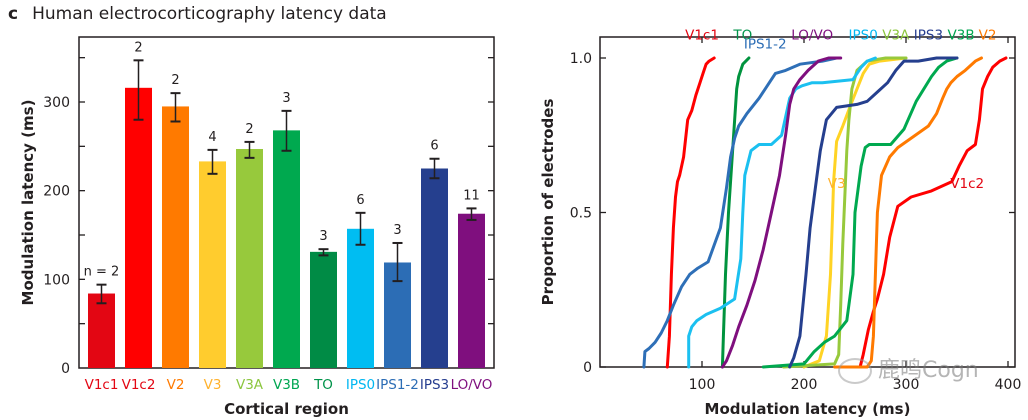 The height and width of the screenshot is (420, 1028). Describe the element at coordinates (735, 212) in the screenshot. I see `cdf-line-to` at that location.